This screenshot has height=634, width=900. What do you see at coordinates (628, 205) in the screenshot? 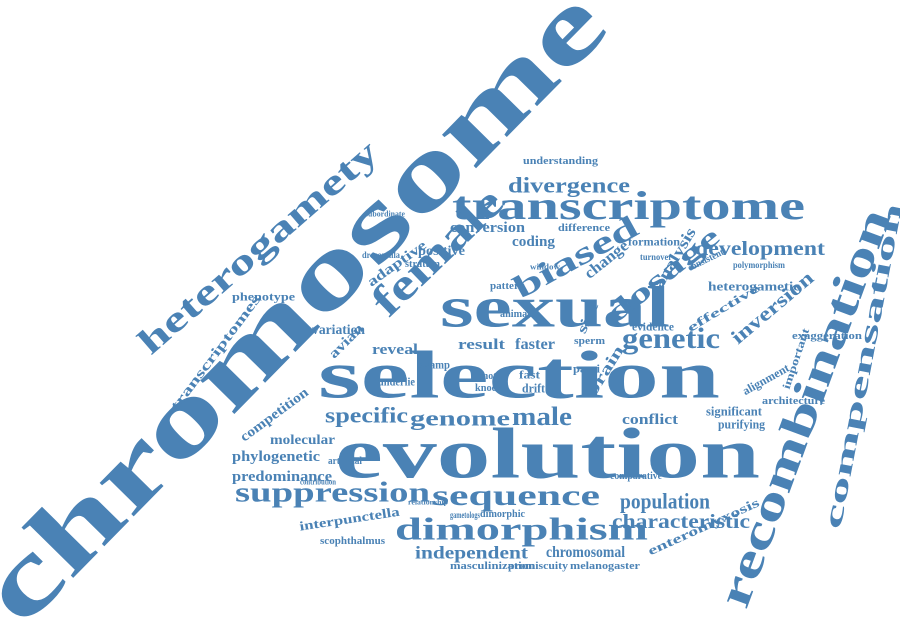
I see `word-transcriptome: transcriptome` at bounding box center [628, 205].